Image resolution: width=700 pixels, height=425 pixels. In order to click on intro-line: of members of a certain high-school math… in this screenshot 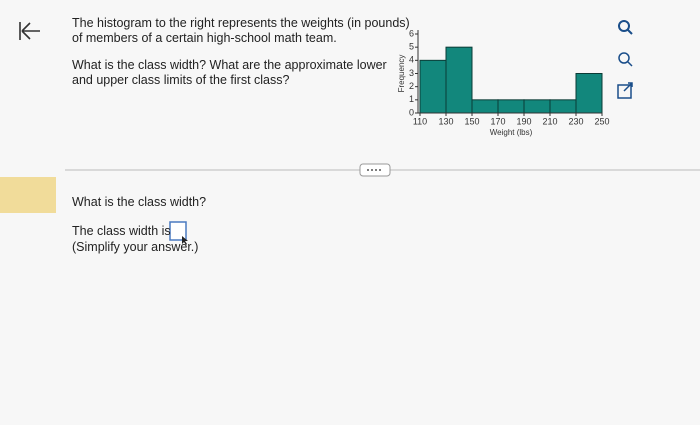, I will do `click(204, 38)`.